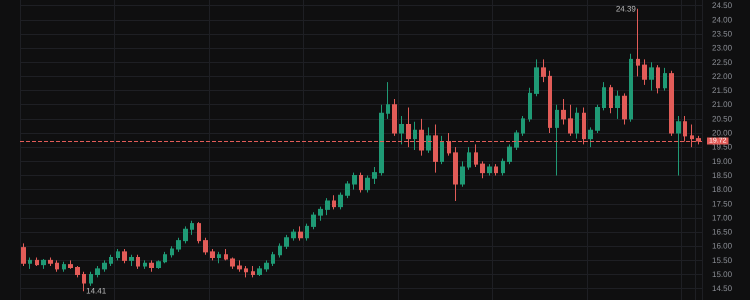 The image size is (750, 300). Describe the element at coordinates (722, 189) in the screenshot. I see `y-tick-label: 18.00` at that location.